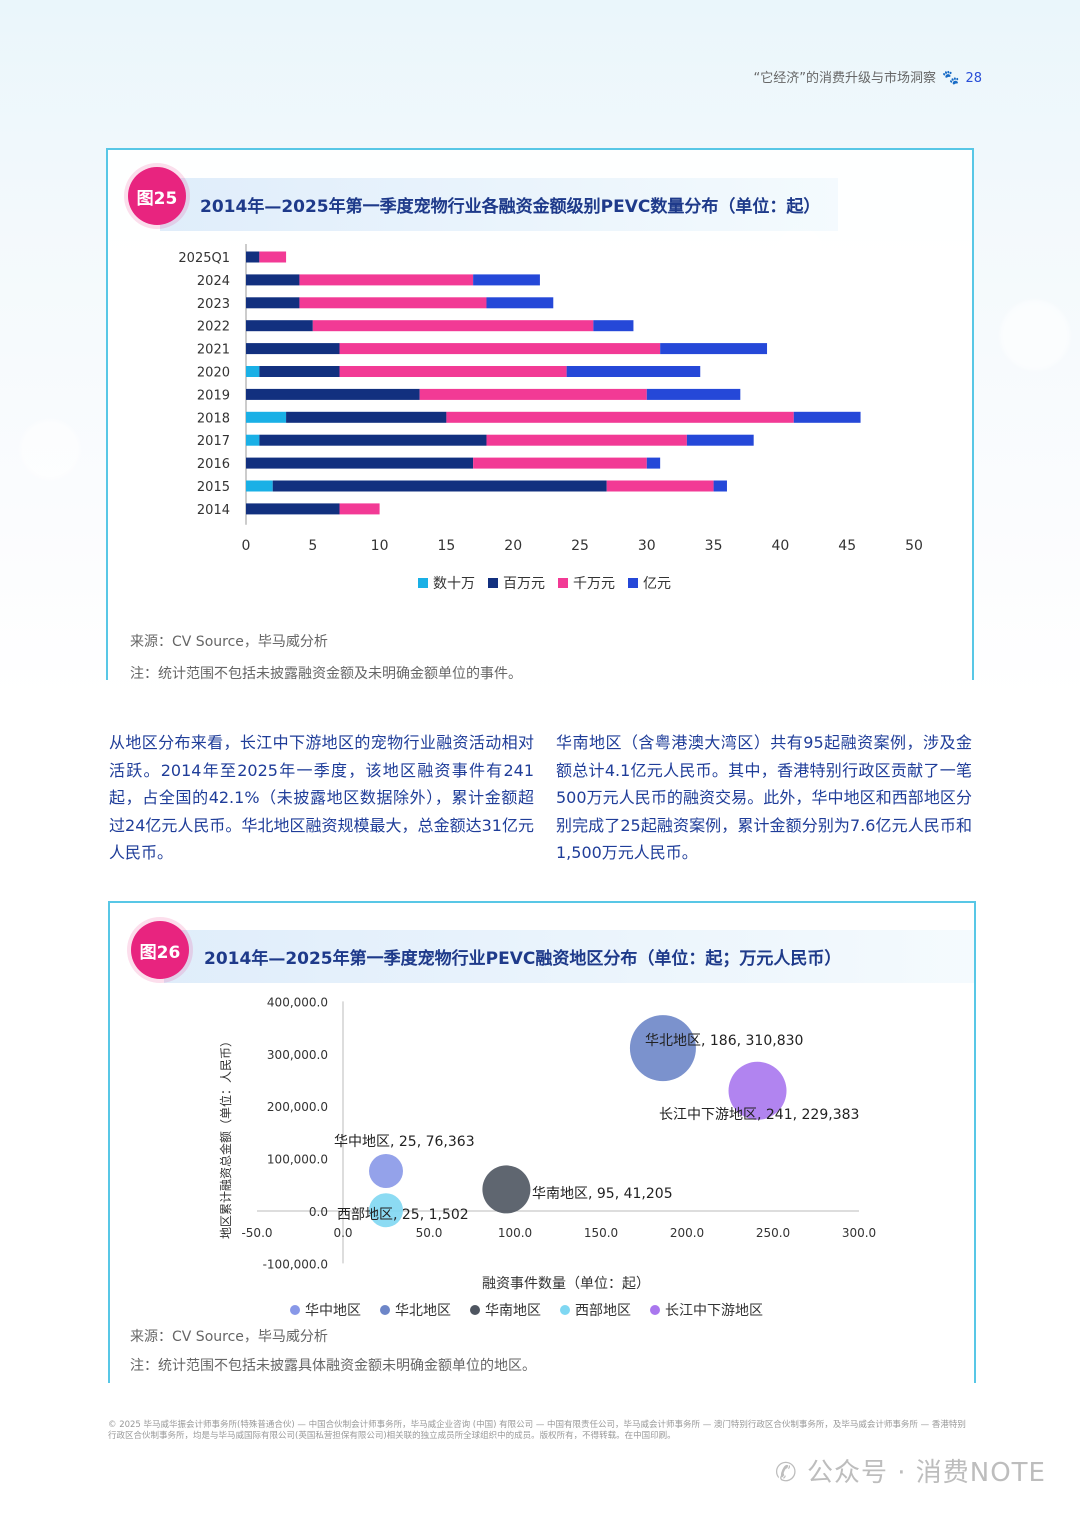 This screenshot has width=1080, height=1515. I want to click on category-label: 2014, so click(213, 510).